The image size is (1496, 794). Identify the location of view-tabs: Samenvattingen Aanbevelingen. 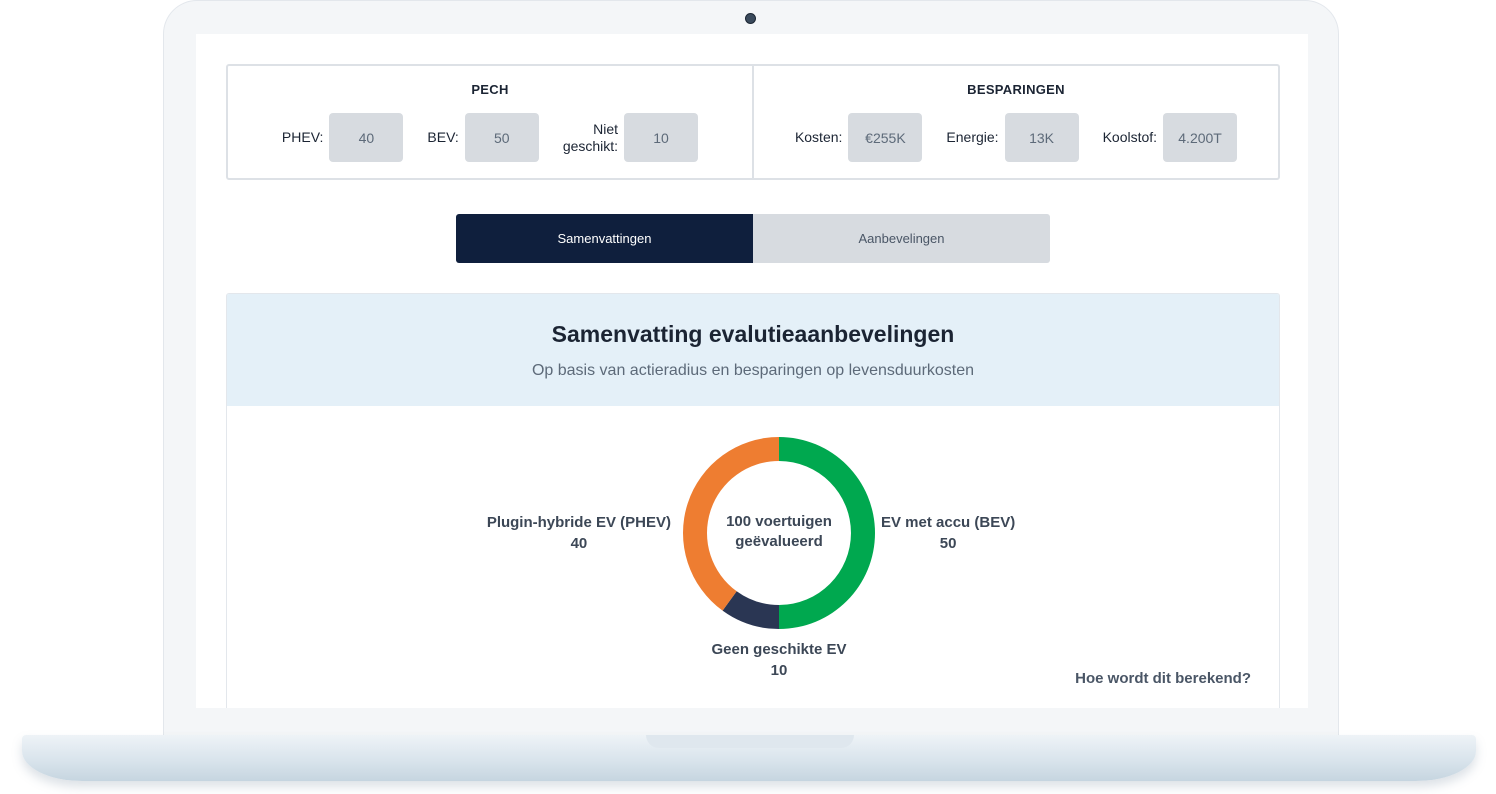
(753, 238).